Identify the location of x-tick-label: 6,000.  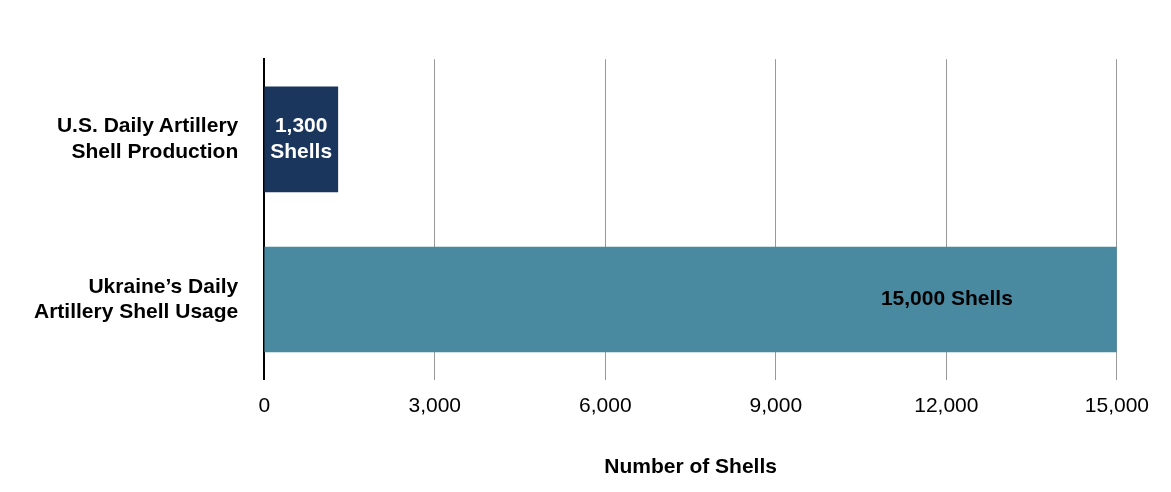
(605, 404).